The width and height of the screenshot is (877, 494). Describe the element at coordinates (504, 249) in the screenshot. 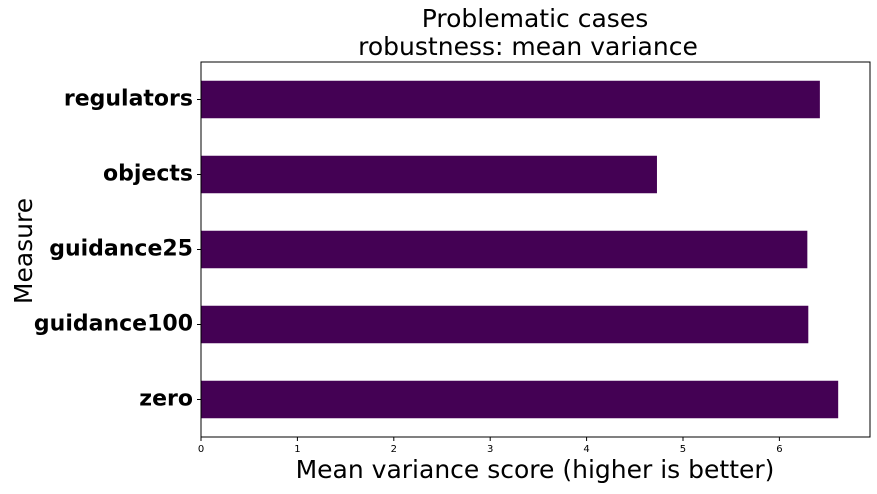

I see `bar-guidance25` at that location.